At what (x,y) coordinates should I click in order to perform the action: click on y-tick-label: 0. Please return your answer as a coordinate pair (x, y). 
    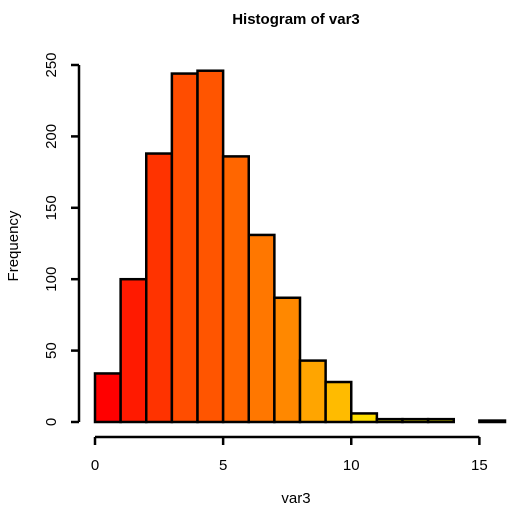
    Looking at the image, I should click on (51, 422).